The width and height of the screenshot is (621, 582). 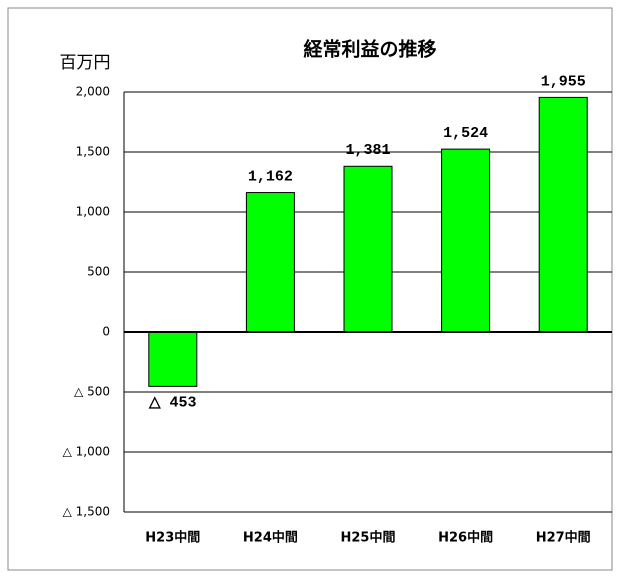 What do you see at coordinates (85, 63) in the screenshot?
I see `unit-label: 百万円` at bounding box center [85, 63].